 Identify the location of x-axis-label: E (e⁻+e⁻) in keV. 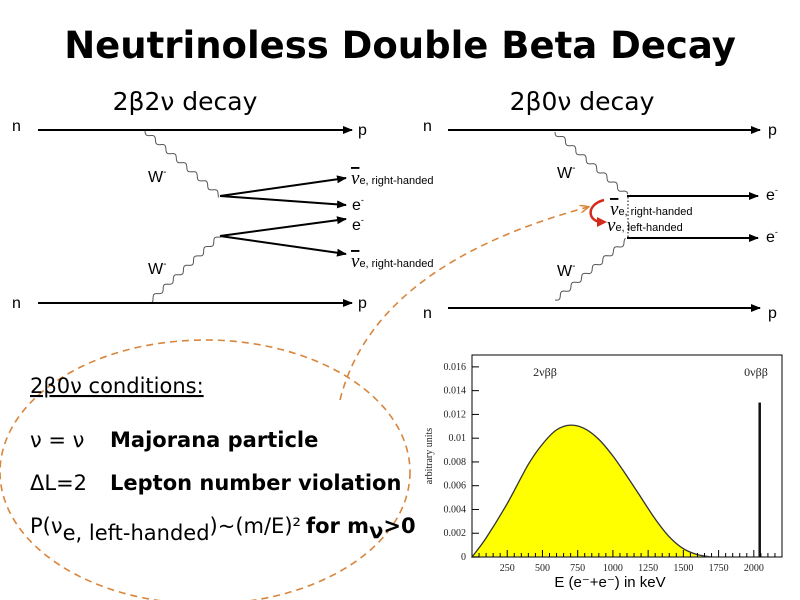
(609, 582).